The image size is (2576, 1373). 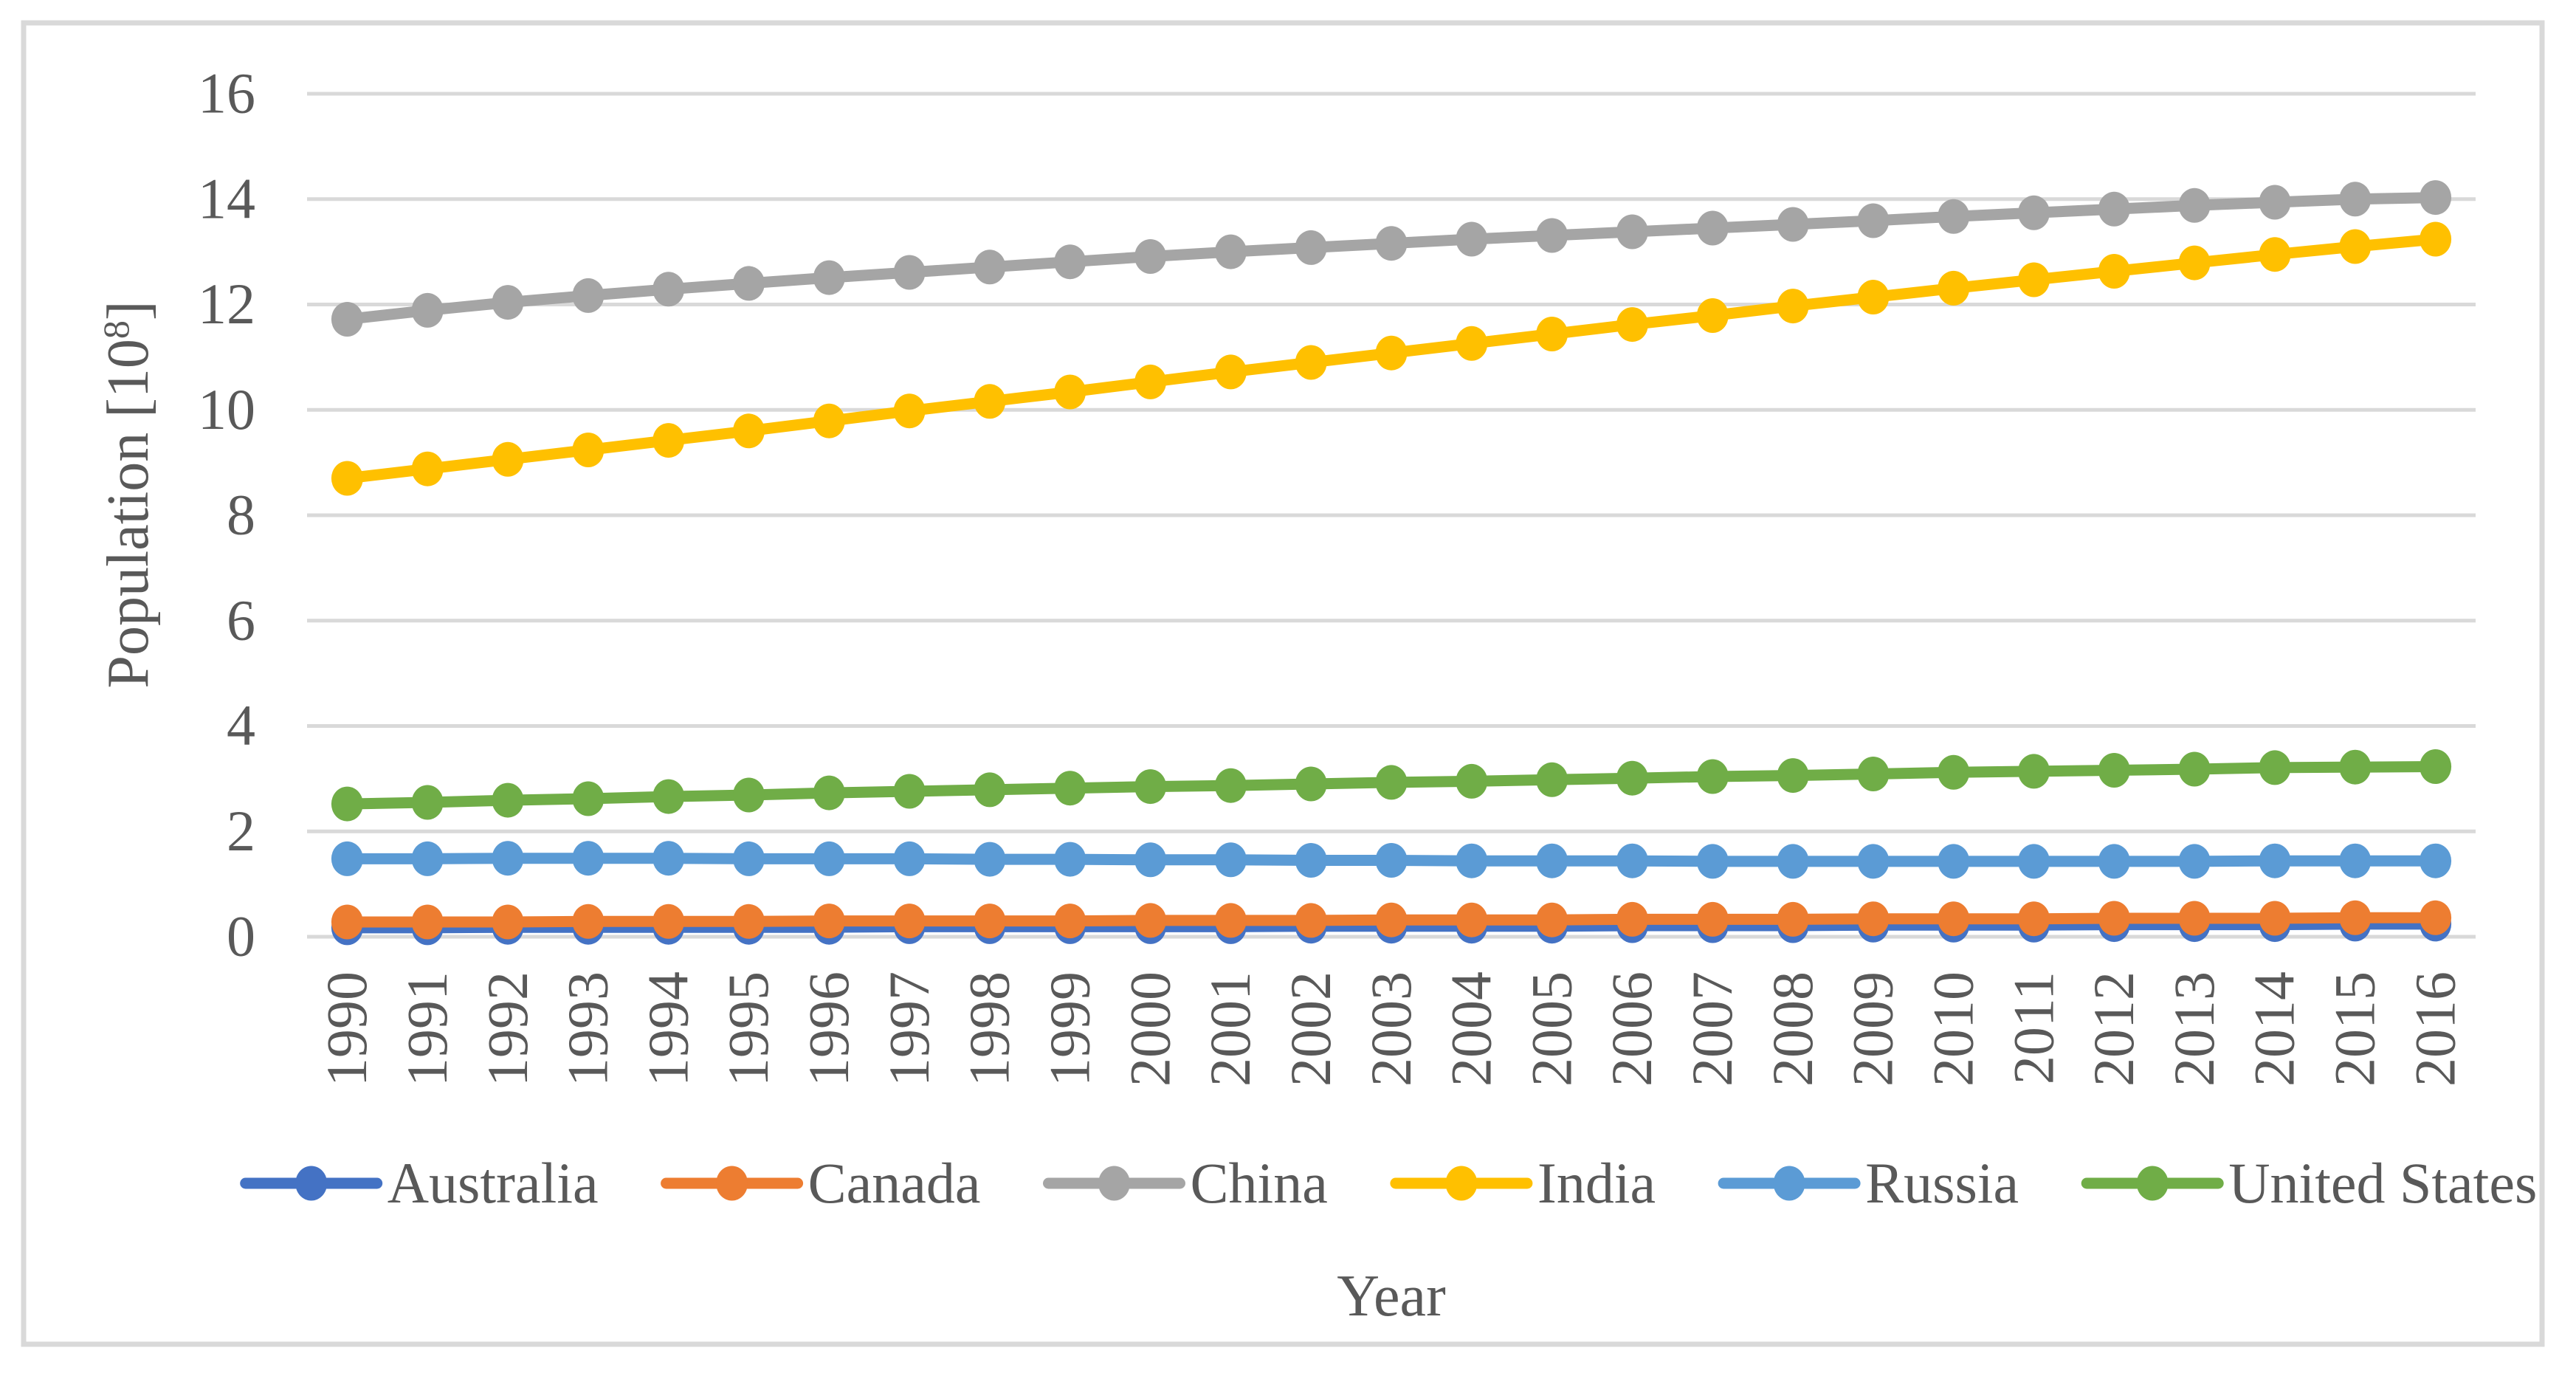 What do you see at coordinates (2275, 860) in the screenshot?
I see `marker-russia-2014` at bounding box center [2275, 860].